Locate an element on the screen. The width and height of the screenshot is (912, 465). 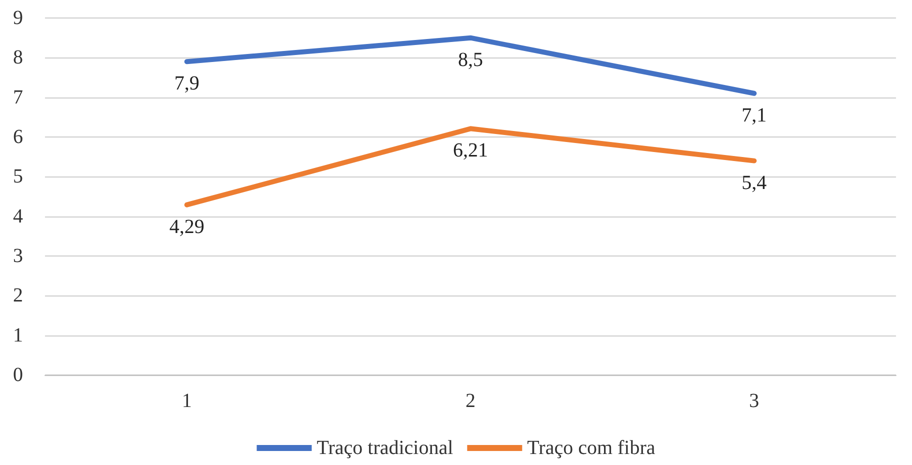
y-tick-label: 7 is located at coordinates (18, 97).